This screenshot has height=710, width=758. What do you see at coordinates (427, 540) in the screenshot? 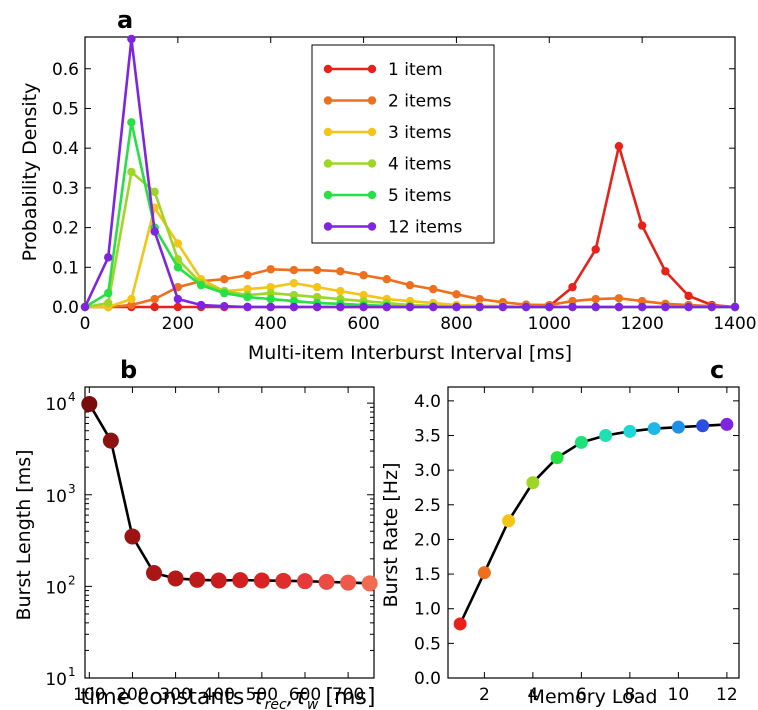
I see `y-tick-label: 2.0` at bounding box center [427, 540].